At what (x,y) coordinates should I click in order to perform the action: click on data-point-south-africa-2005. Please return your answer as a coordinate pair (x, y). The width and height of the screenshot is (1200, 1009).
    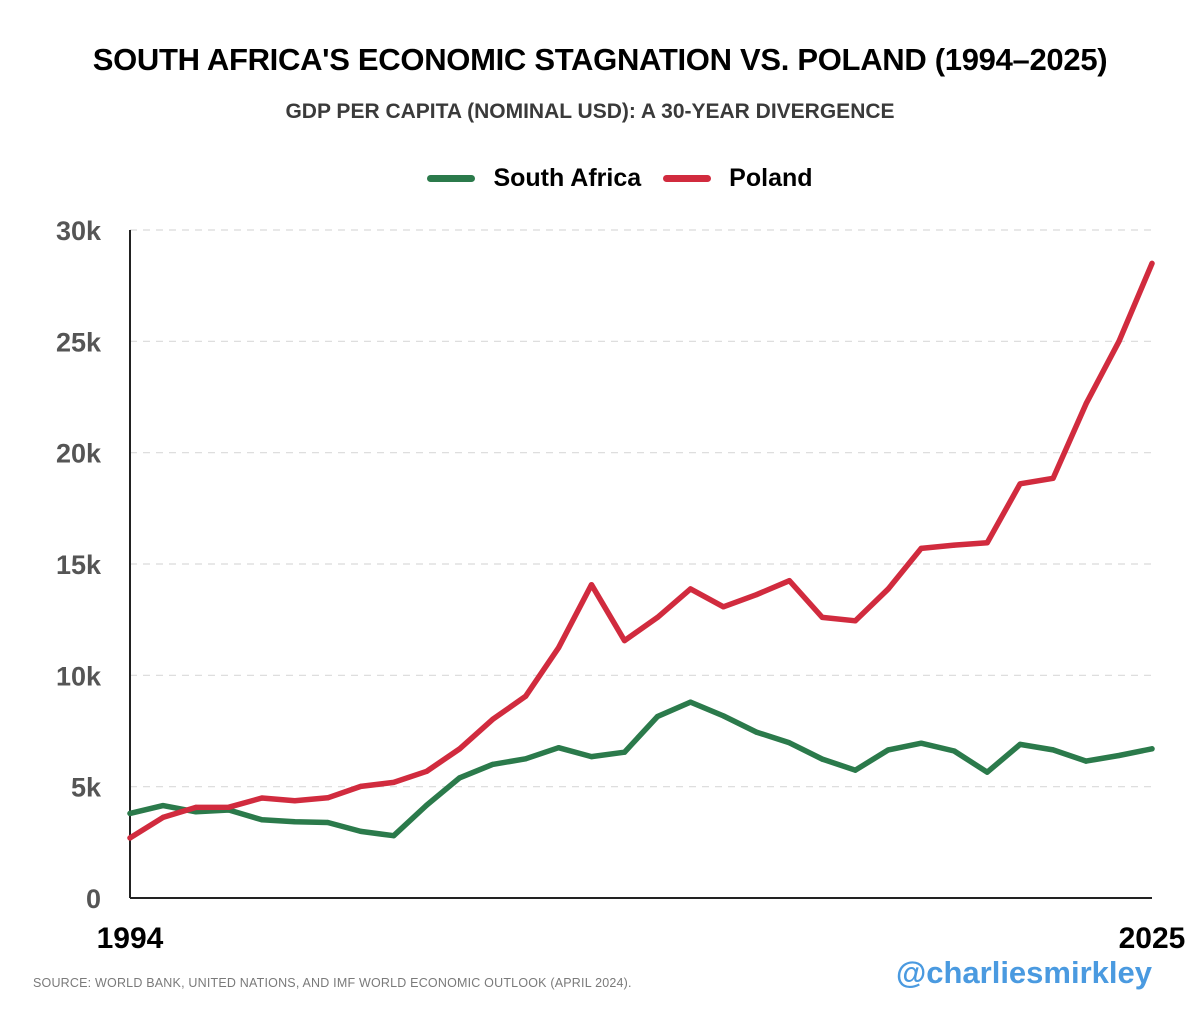
    Looking at the image, I should click on (493, 764).